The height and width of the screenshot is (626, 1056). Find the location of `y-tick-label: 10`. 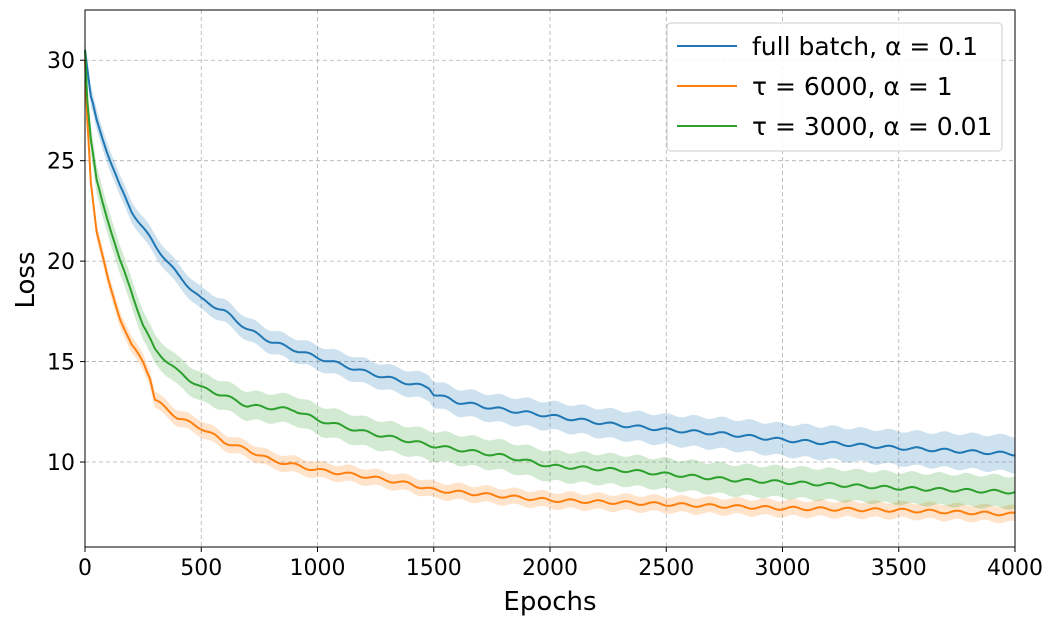

y-tick-label: 10 is located at coordinates (61, 463).